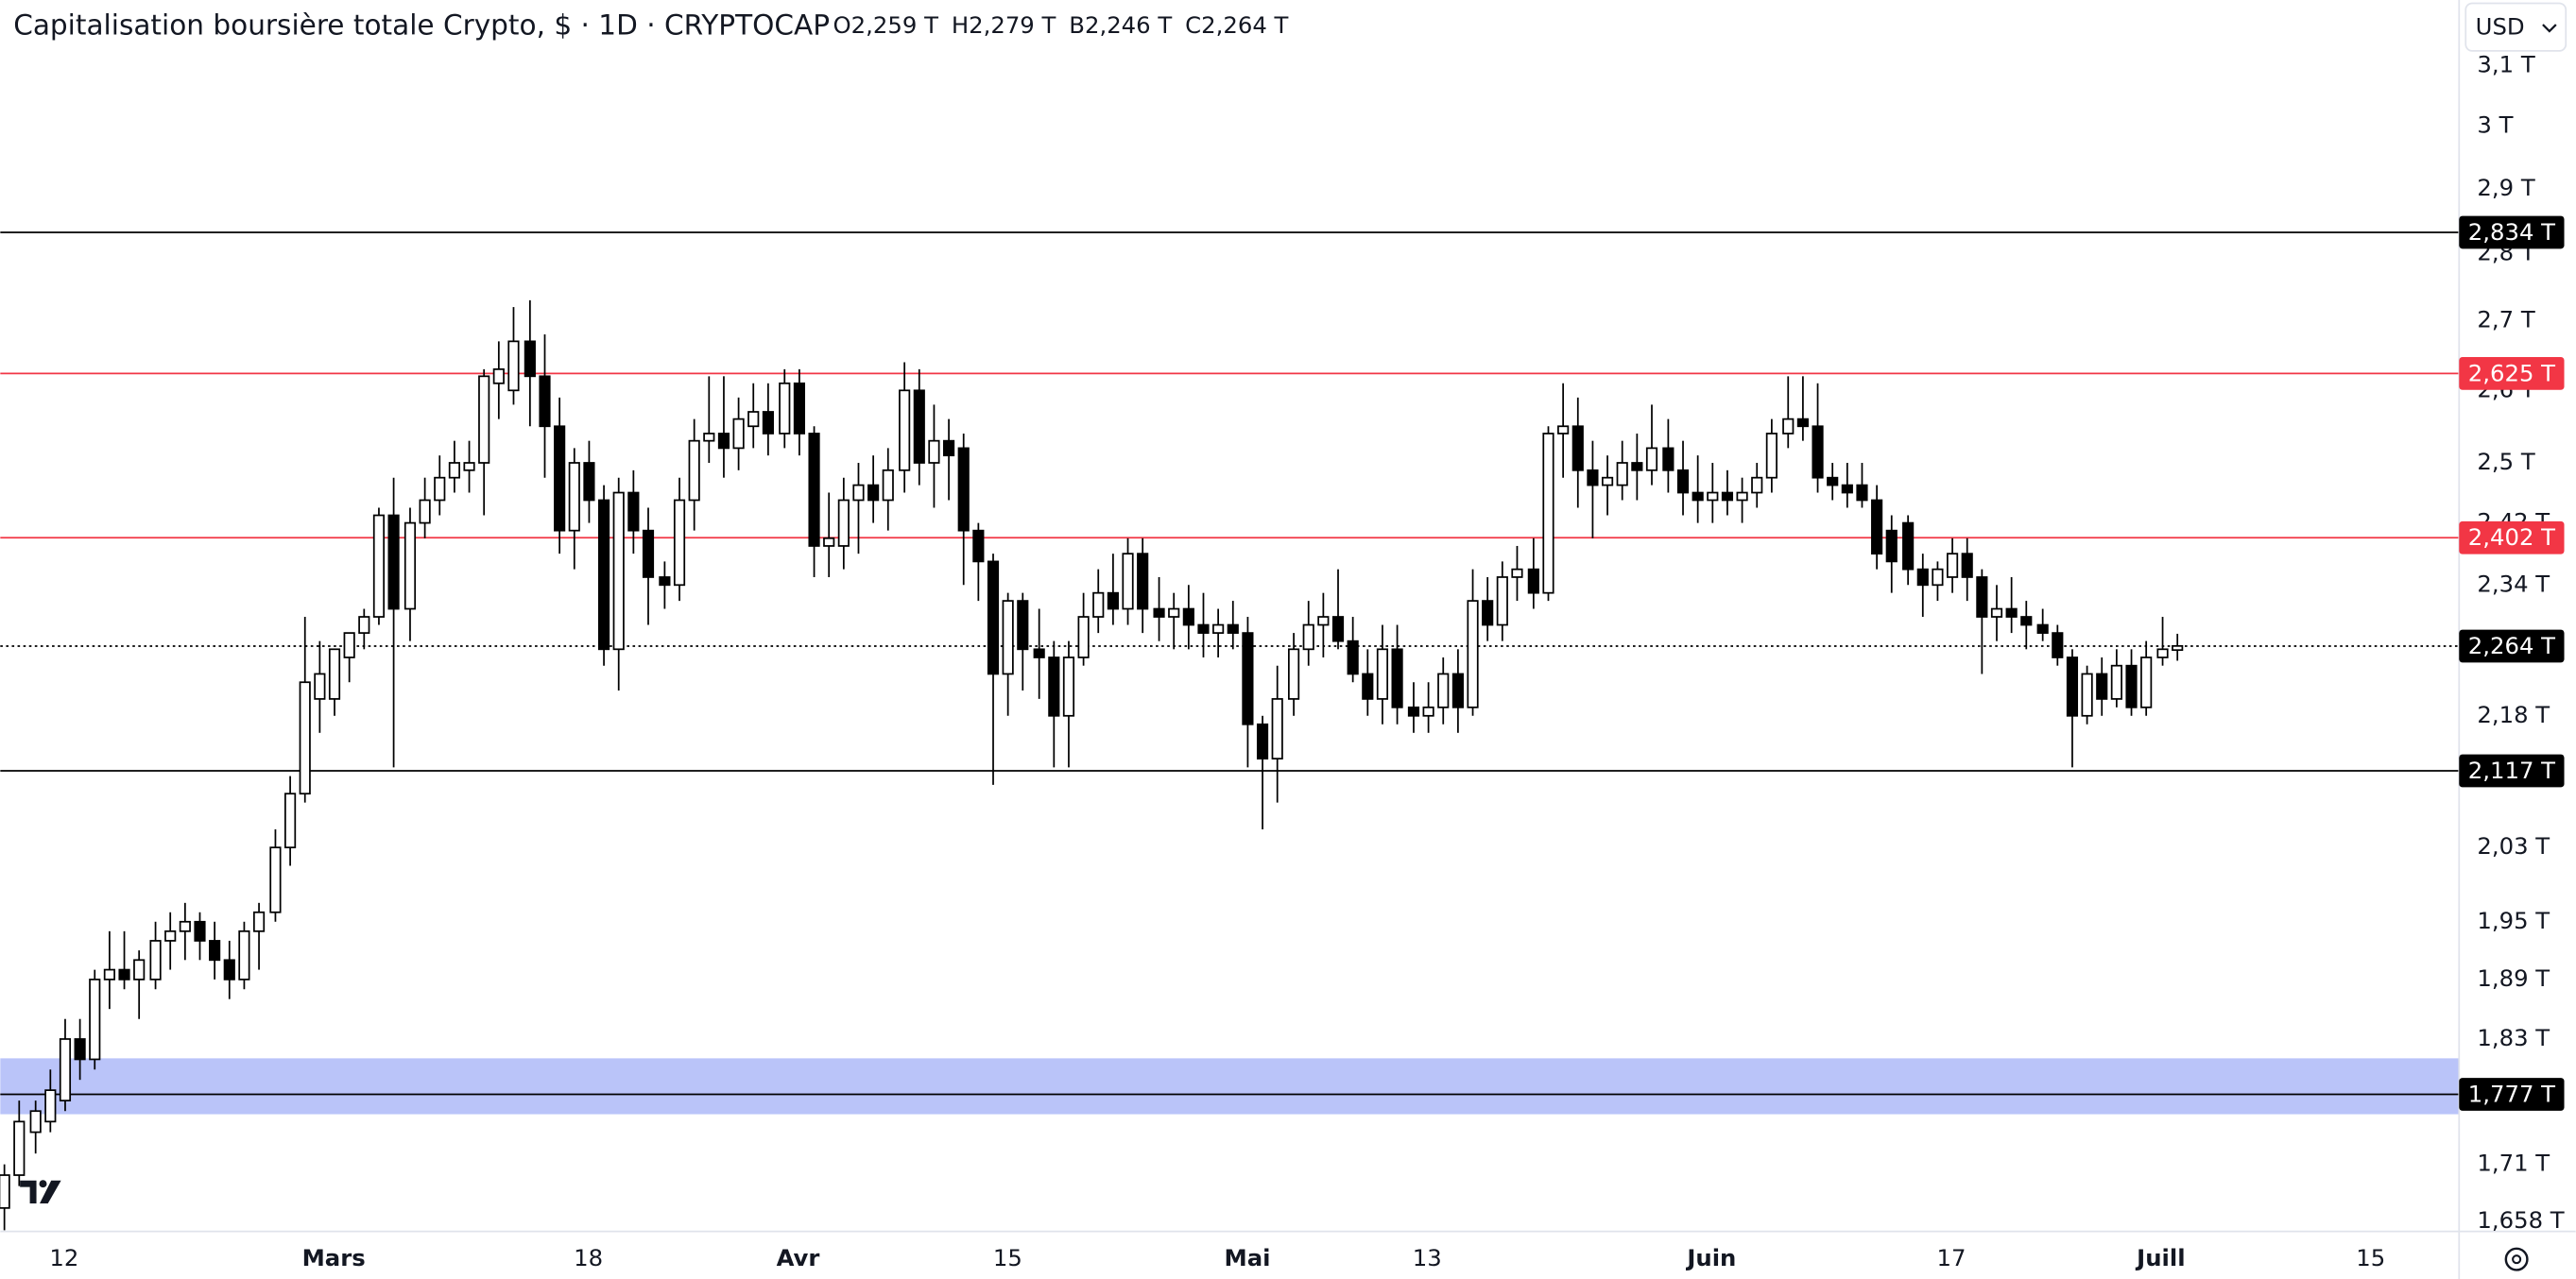  What do you see at coordinates (960, 25) in the screenshot?
I see `ohlc-key: H` at bounding box center [960, 25].